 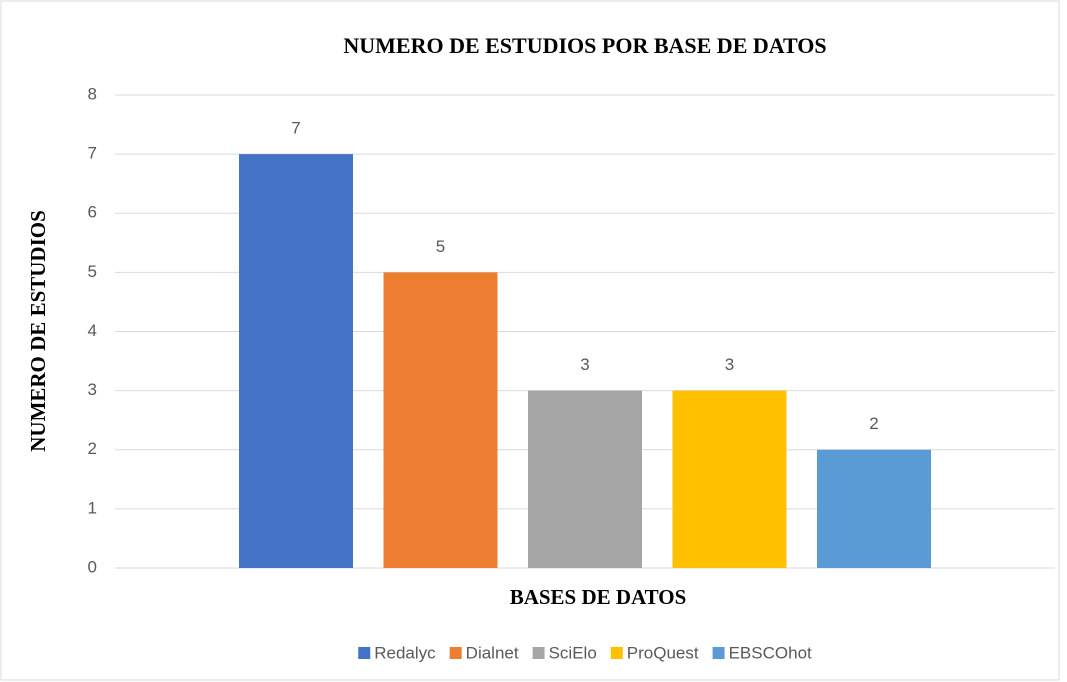 What do you see at coordinates (92, 448) in the screenshot?
I see `y-tick-label: 2` at bounding box center [92, 448].